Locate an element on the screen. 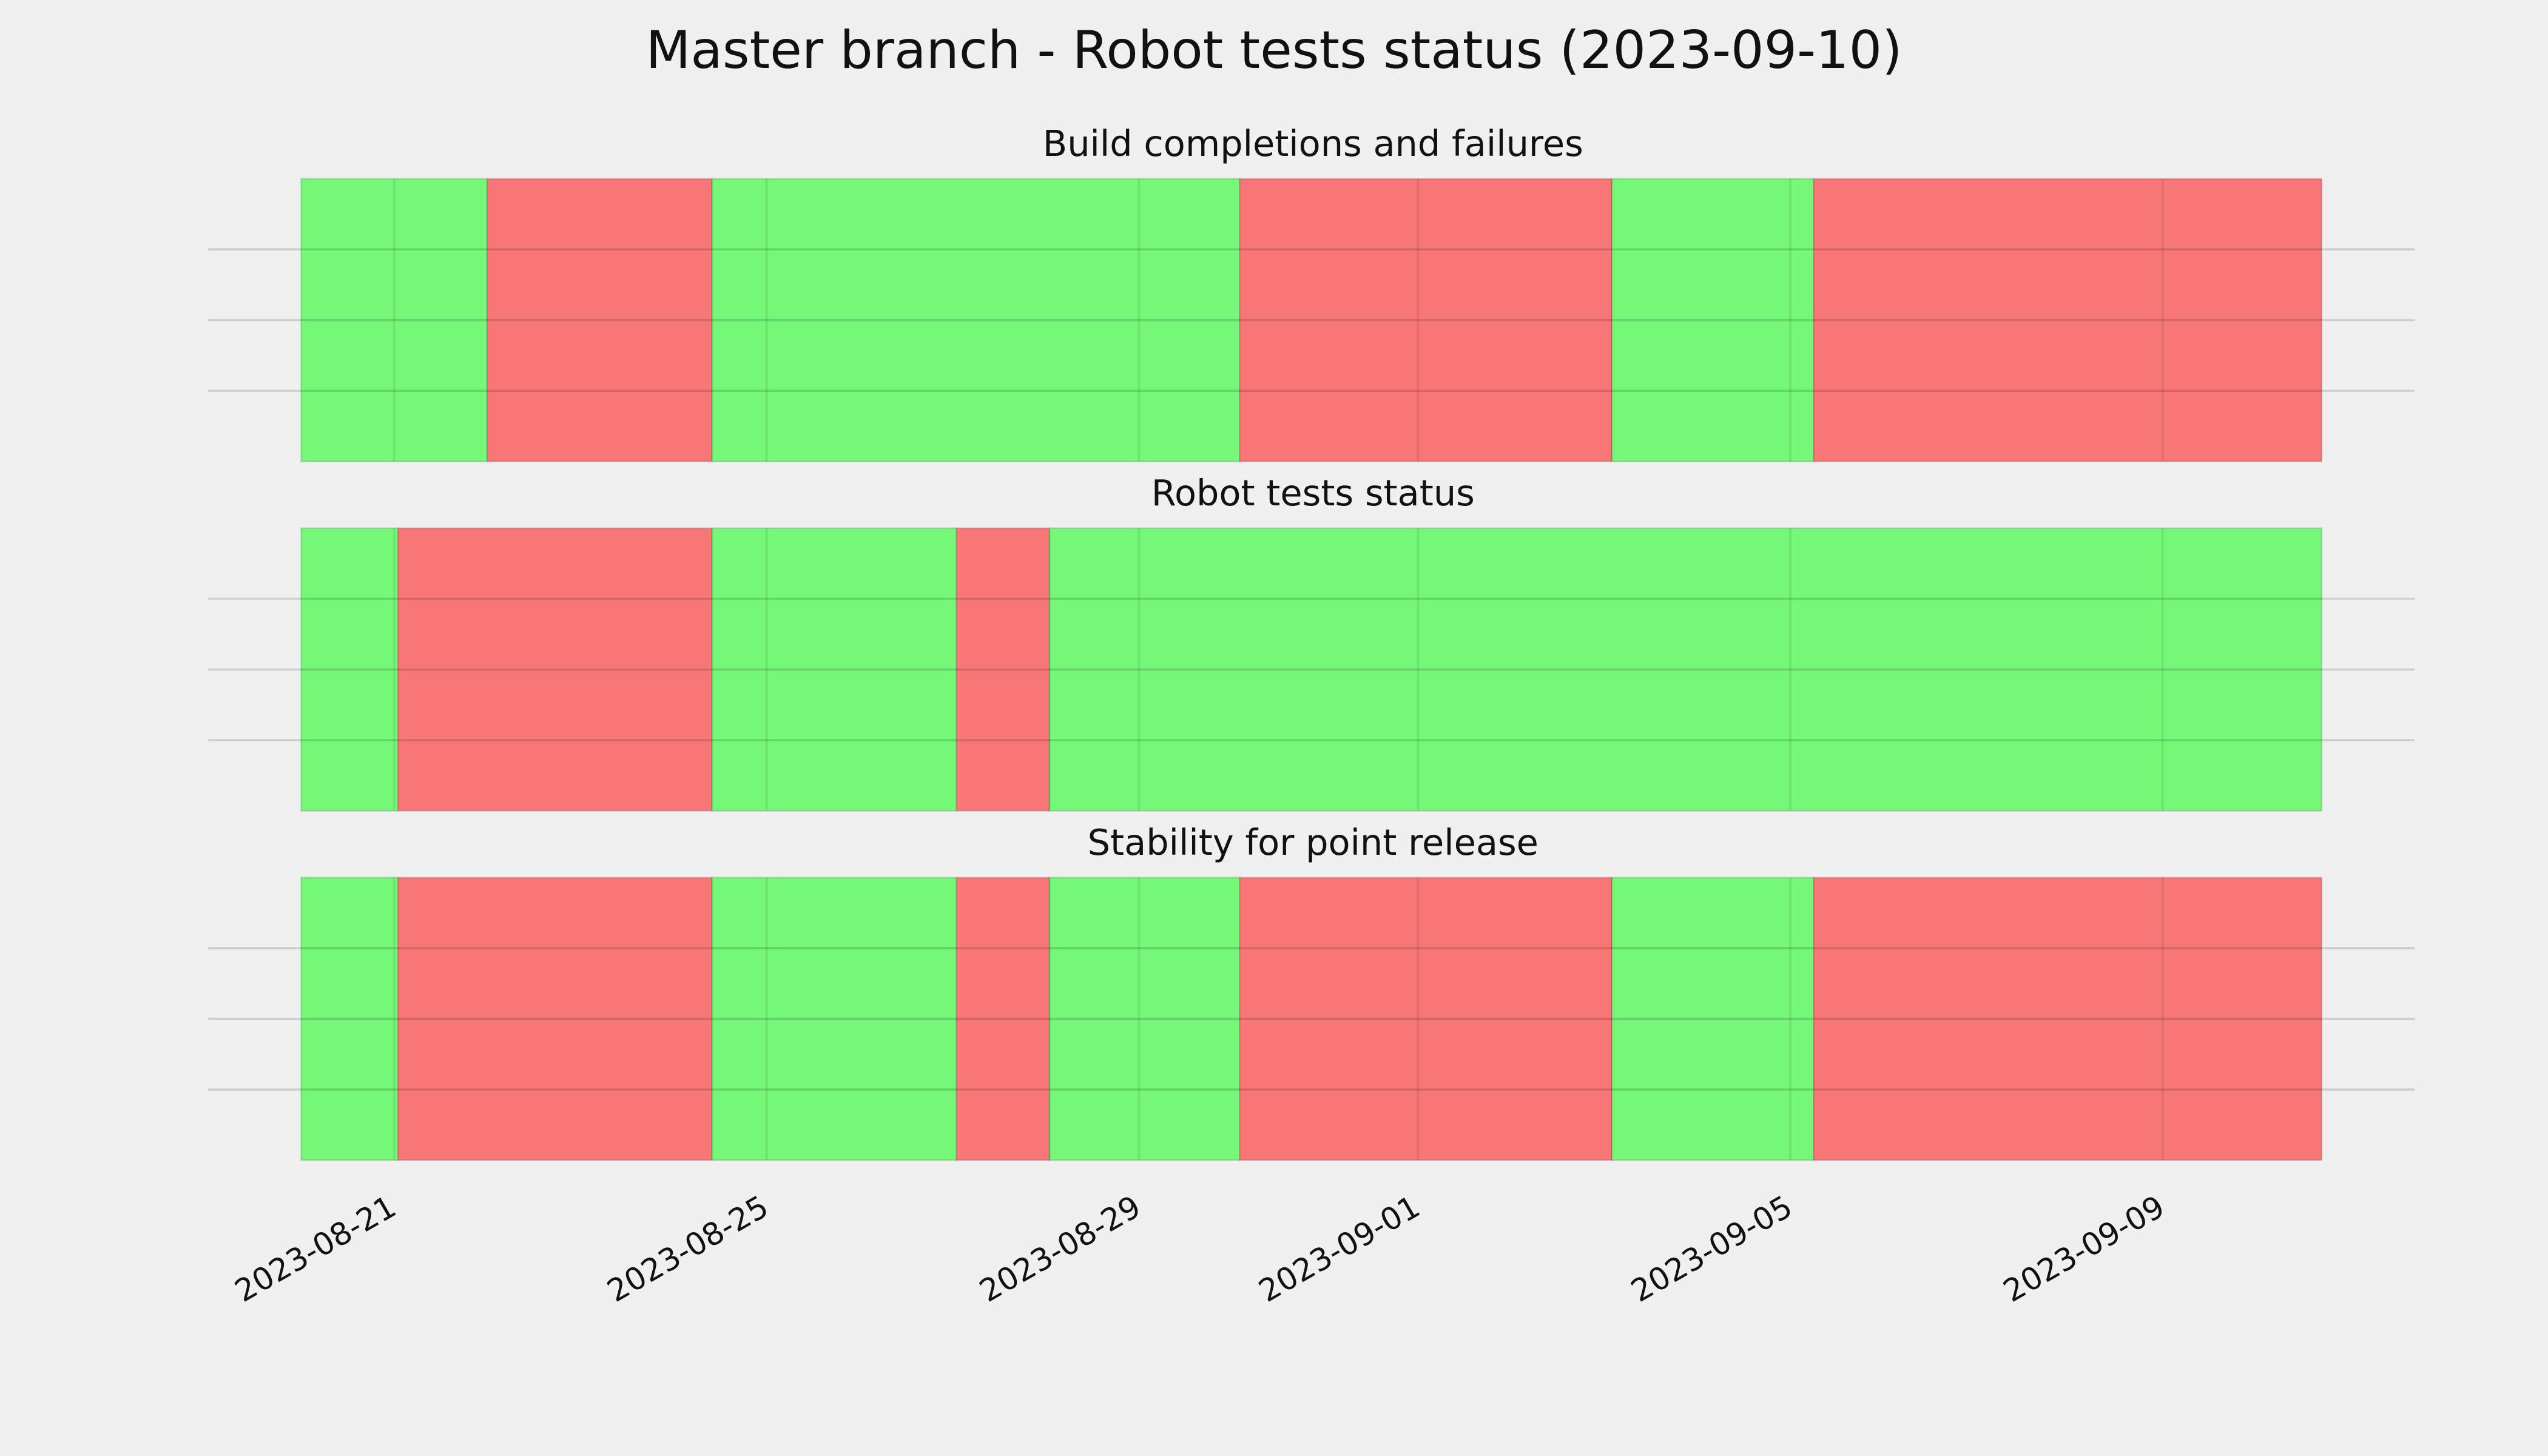  panel-title: Robot tests status is located at coordinates (1313, 493).